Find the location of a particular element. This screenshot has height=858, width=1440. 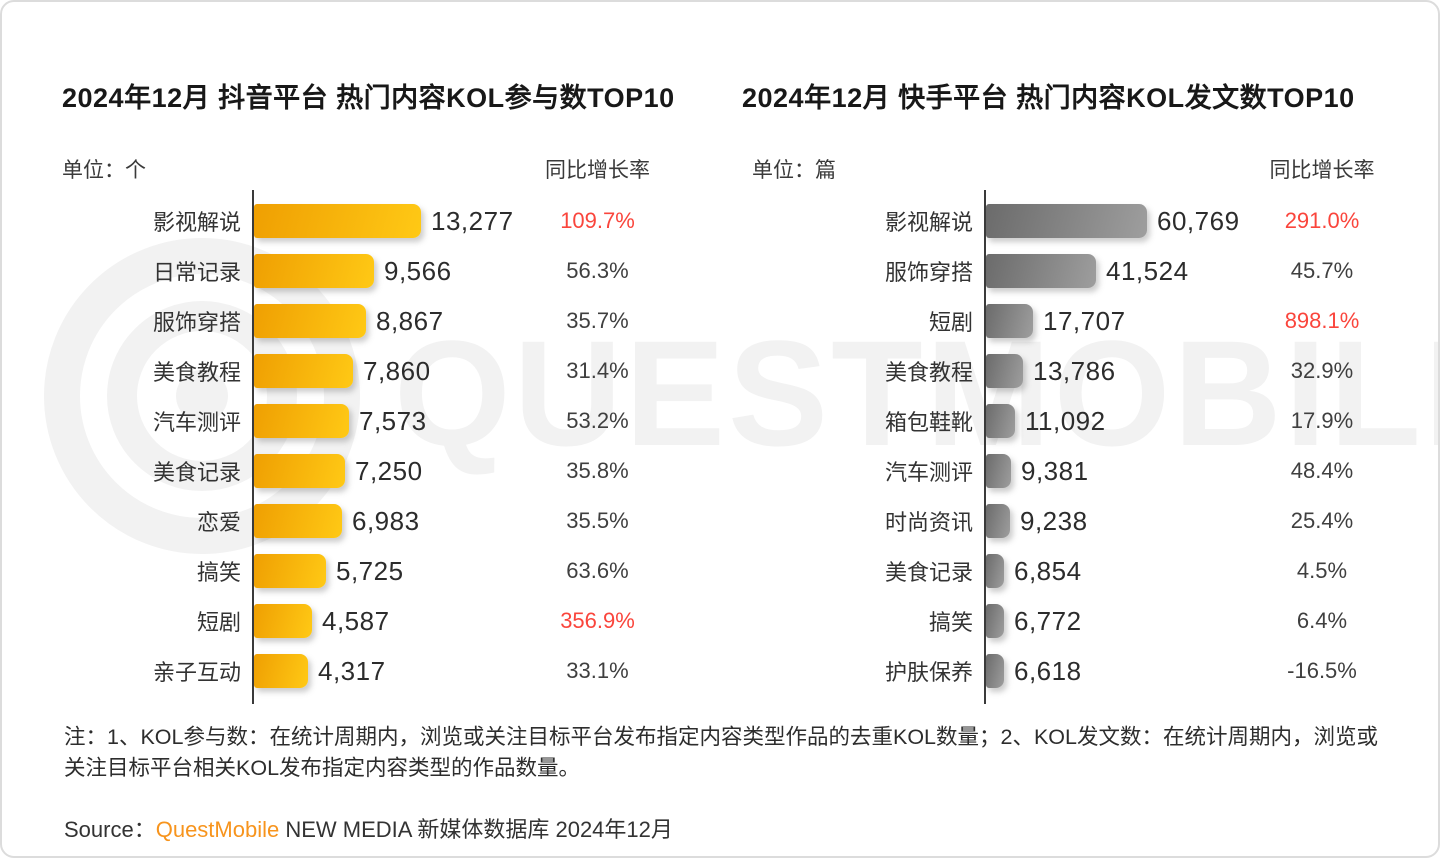

growth-rate-label: 45.7% is located at coordinates (1322, 270).